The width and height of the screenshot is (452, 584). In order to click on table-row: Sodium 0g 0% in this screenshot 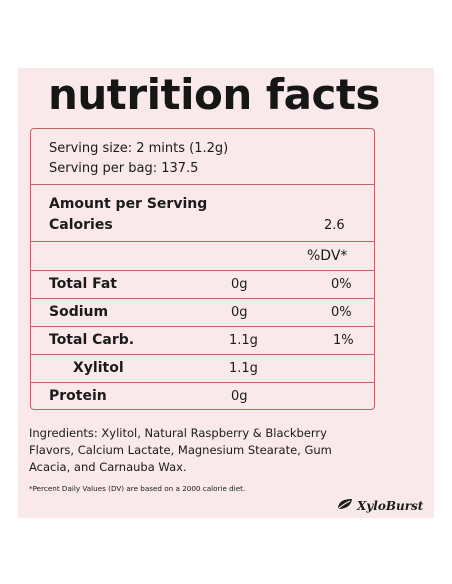, I will do `click(202, 312)`.